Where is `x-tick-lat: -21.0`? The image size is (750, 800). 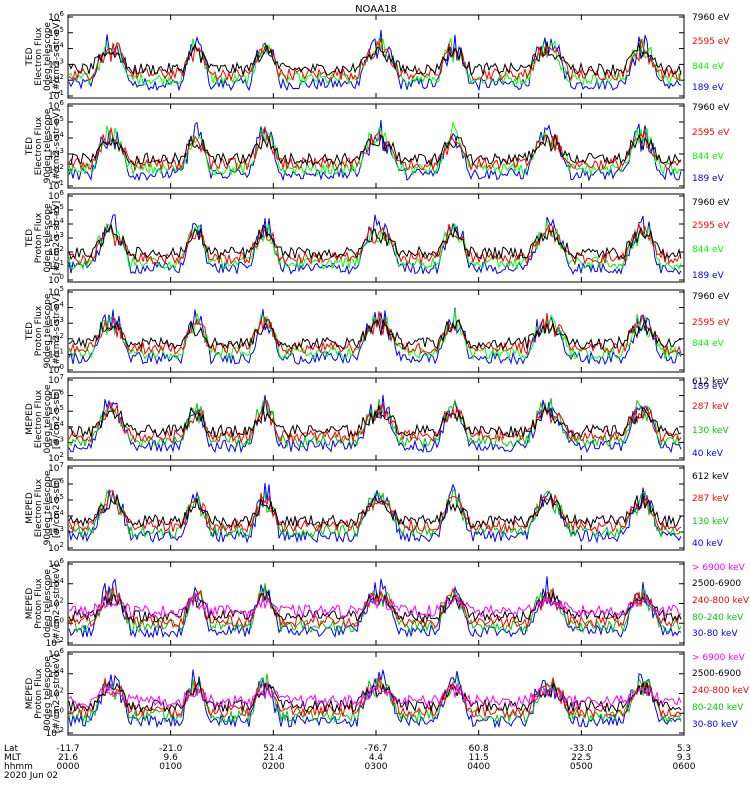
x-tick-lat: -21.0 is located at coordinates (171, 749).